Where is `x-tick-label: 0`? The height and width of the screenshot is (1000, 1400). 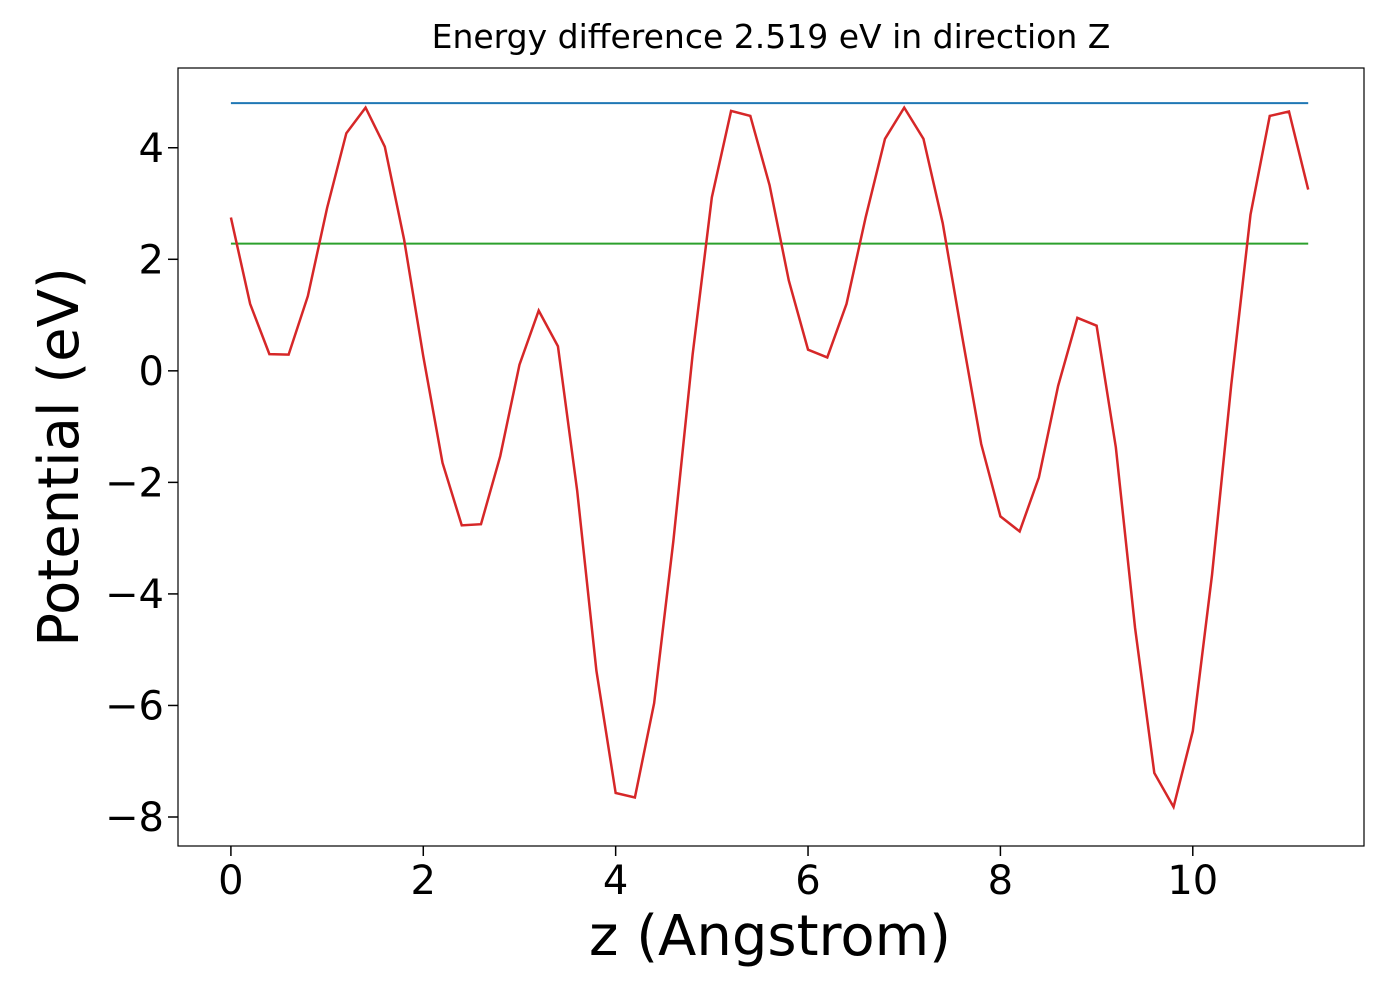 x-tick-label: 0 is located at coordinates (230, 881).